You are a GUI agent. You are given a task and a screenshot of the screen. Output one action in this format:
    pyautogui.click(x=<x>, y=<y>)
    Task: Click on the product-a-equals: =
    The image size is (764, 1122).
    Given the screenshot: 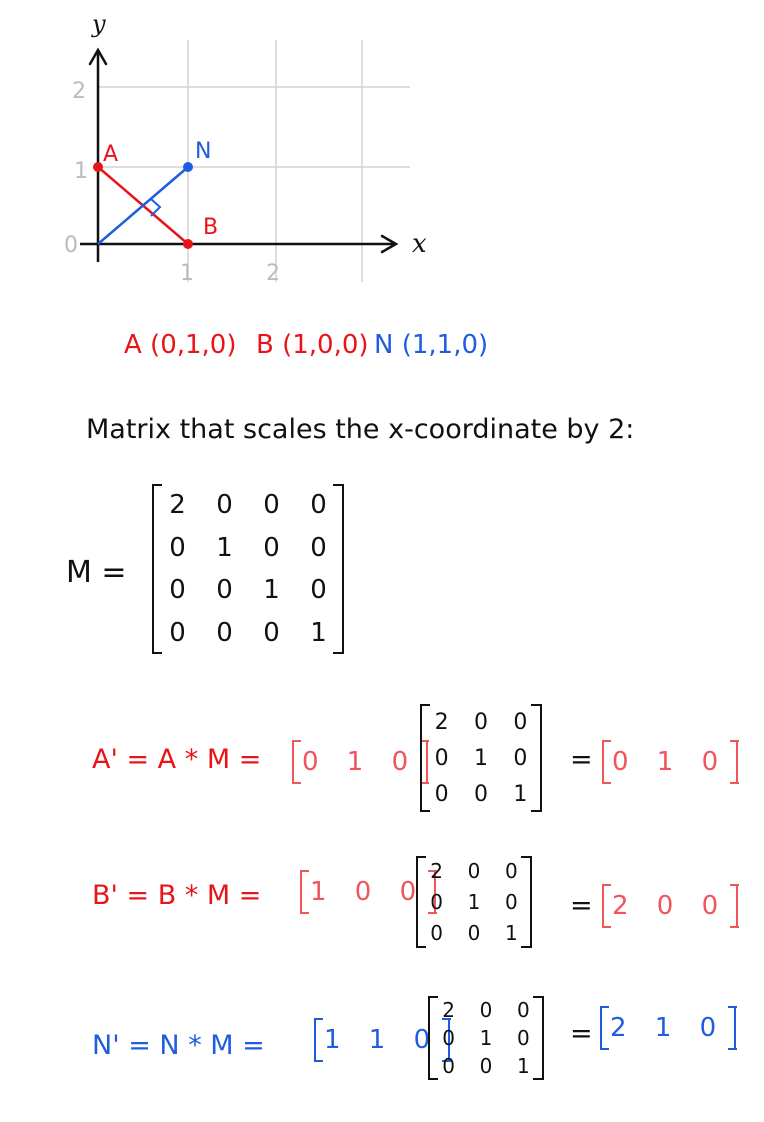 What is the action you would take?
    pyautogui.click(x=581, y=759)
    